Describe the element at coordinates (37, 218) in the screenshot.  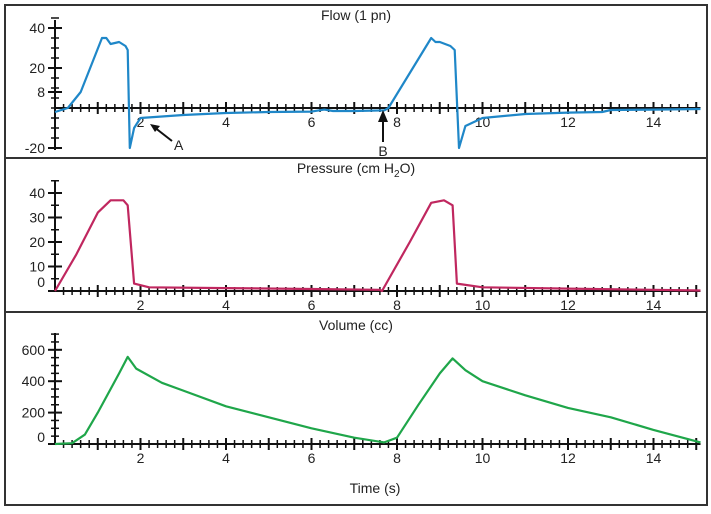
I see `y-tick-label: 30` at that location.